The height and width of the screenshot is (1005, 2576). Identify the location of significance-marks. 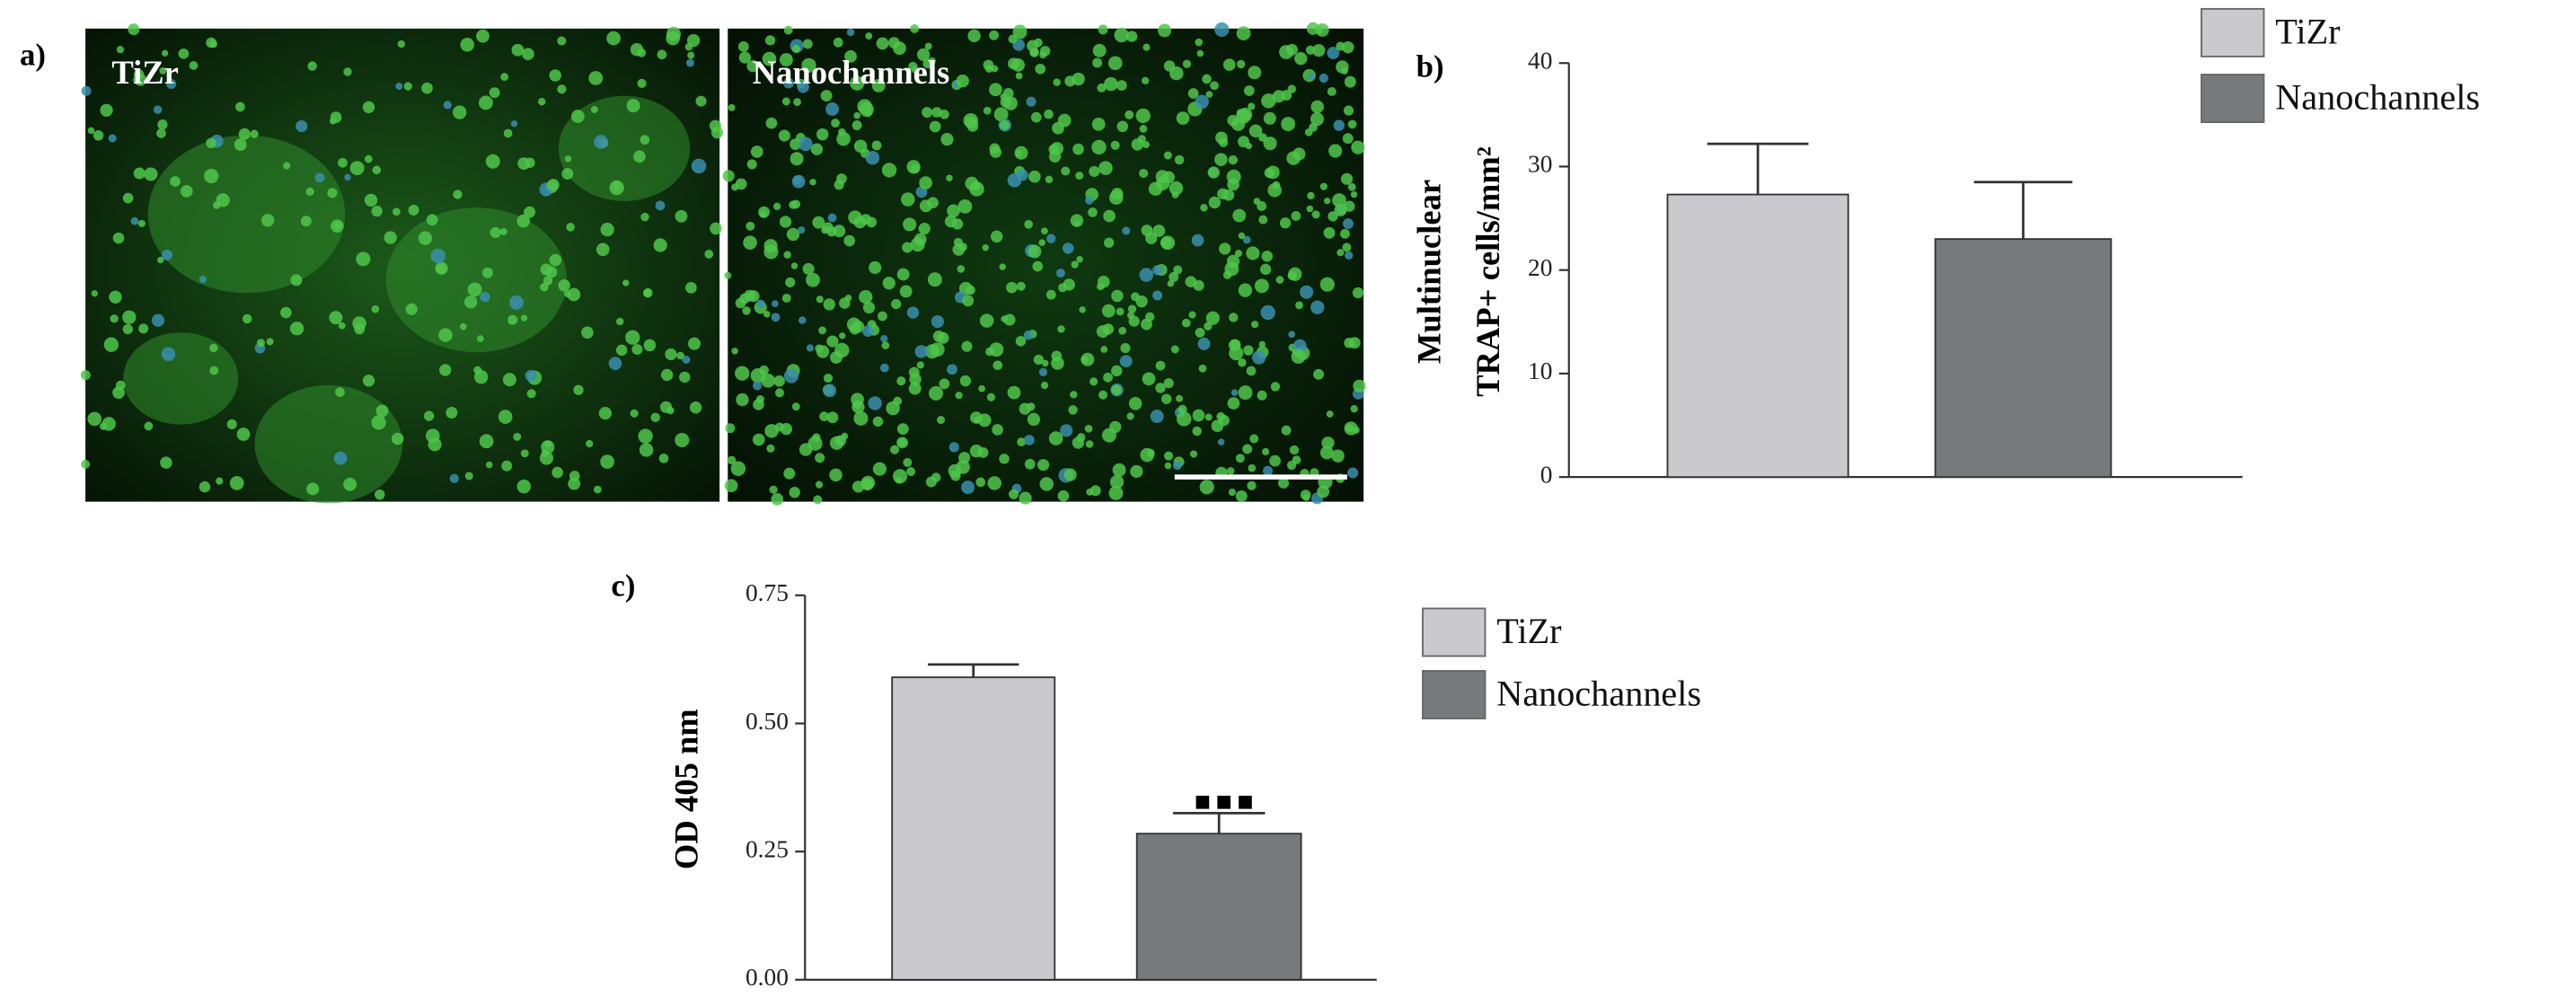
(1223, 802).